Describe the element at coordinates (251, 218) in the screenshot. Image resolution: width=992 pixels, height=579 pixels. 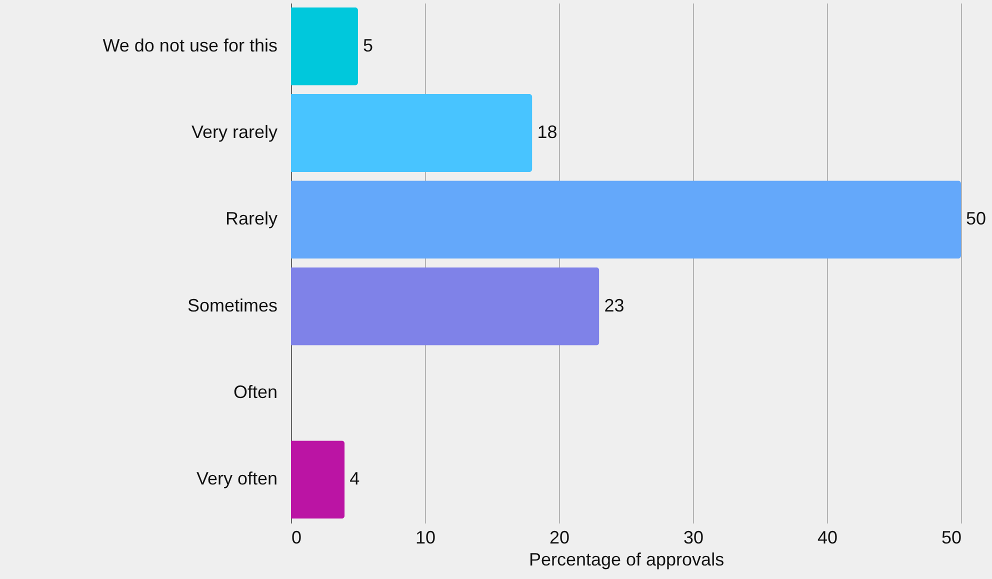
I see `y-tick-label: Rarely` at that location.